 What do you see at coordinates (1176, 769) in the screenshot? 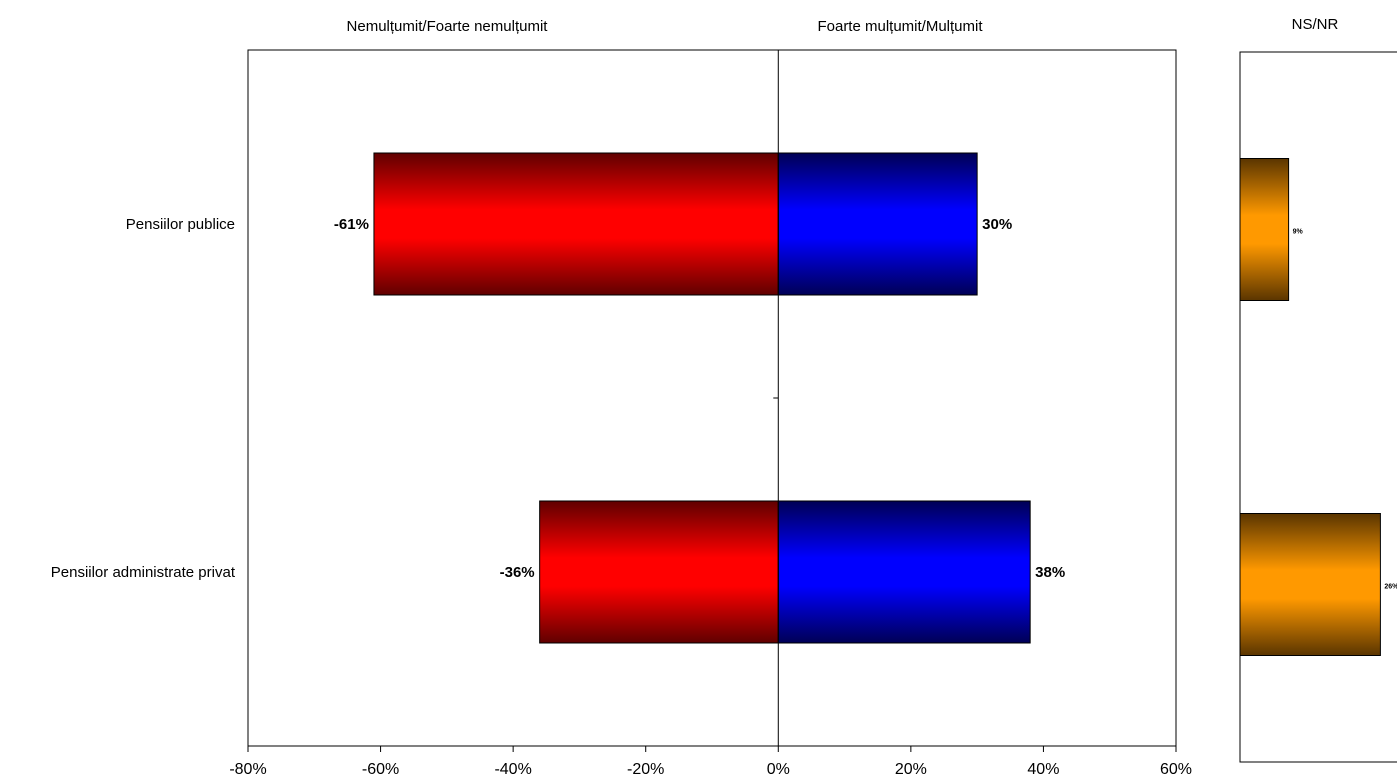
I see `x-tick-label: 60%` at bounding box center [1176, 769].